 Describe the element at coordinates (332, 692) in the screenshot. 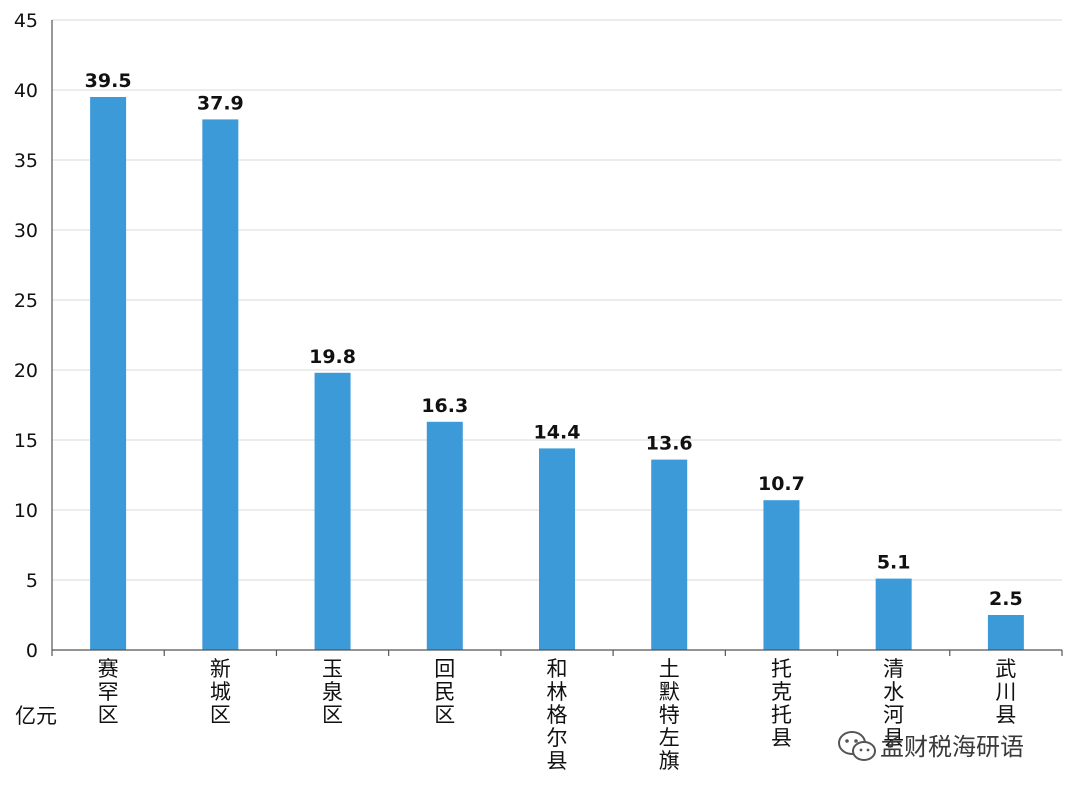

I see `category-label: 玉泉区` at that location.